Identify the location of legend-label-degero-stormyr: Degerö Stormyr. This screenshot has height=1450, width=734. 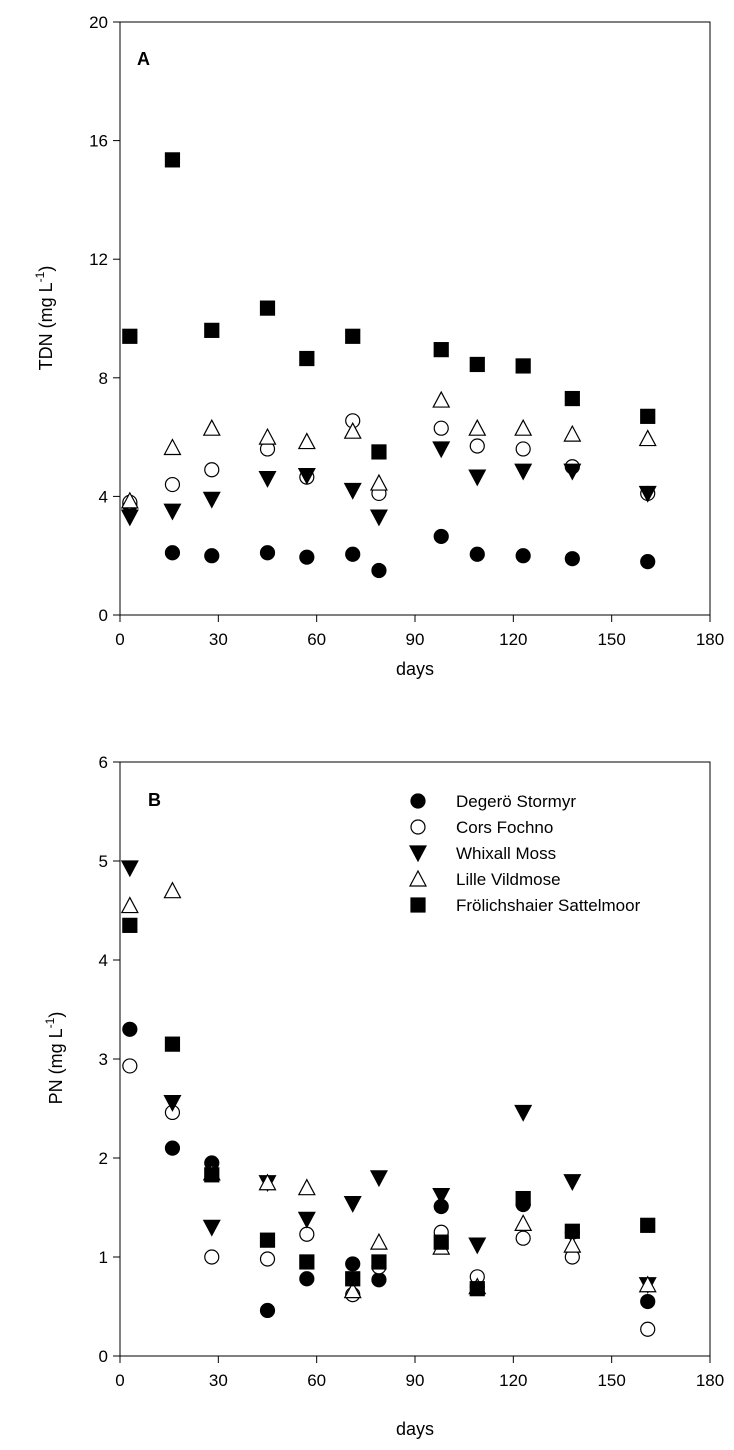
(516, 801).